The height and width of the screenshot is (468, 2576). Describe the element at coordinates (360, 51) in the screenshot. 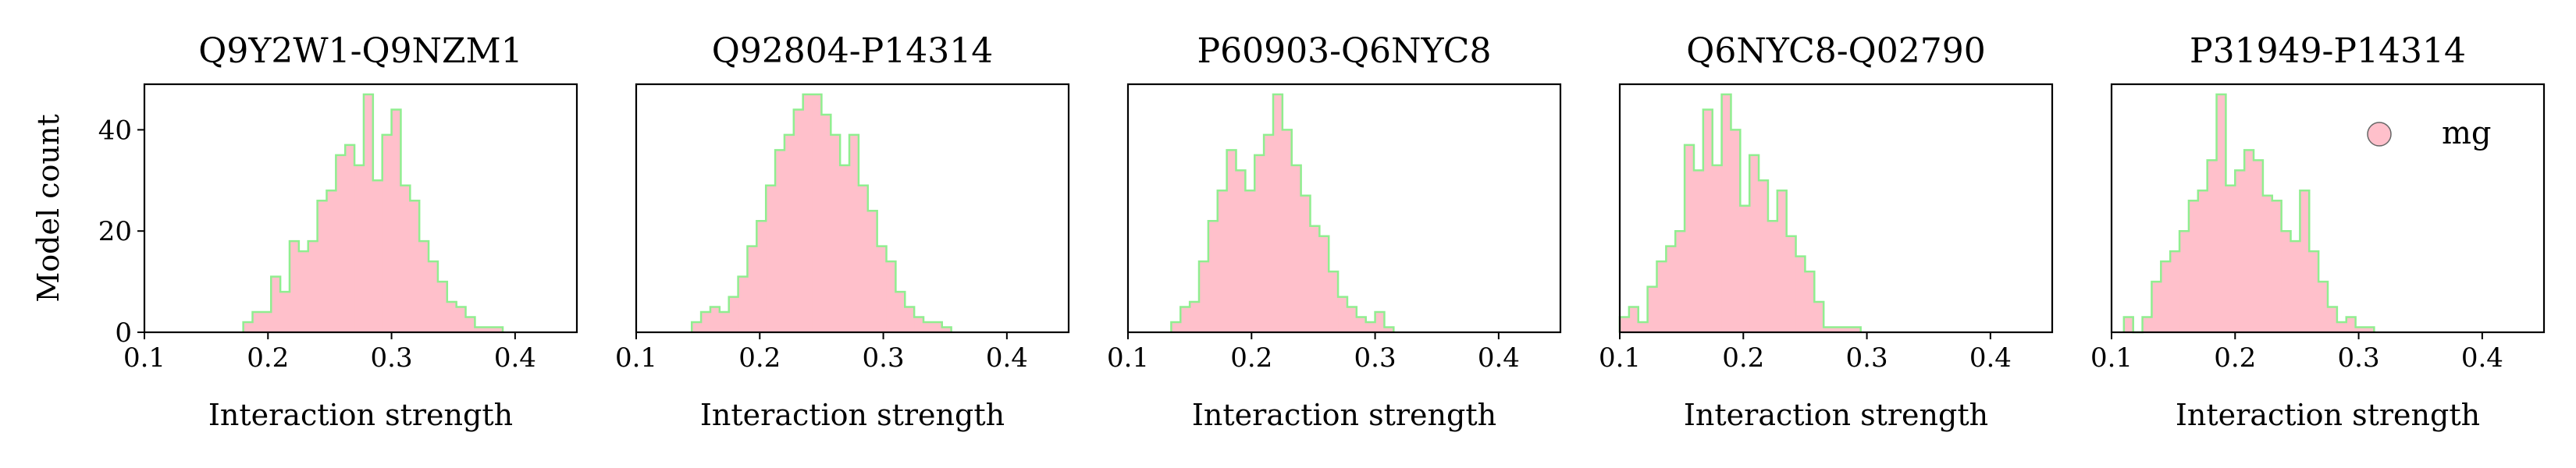

I see `subplot-title: Q9Y2W1-Q9NZM1` at that location.